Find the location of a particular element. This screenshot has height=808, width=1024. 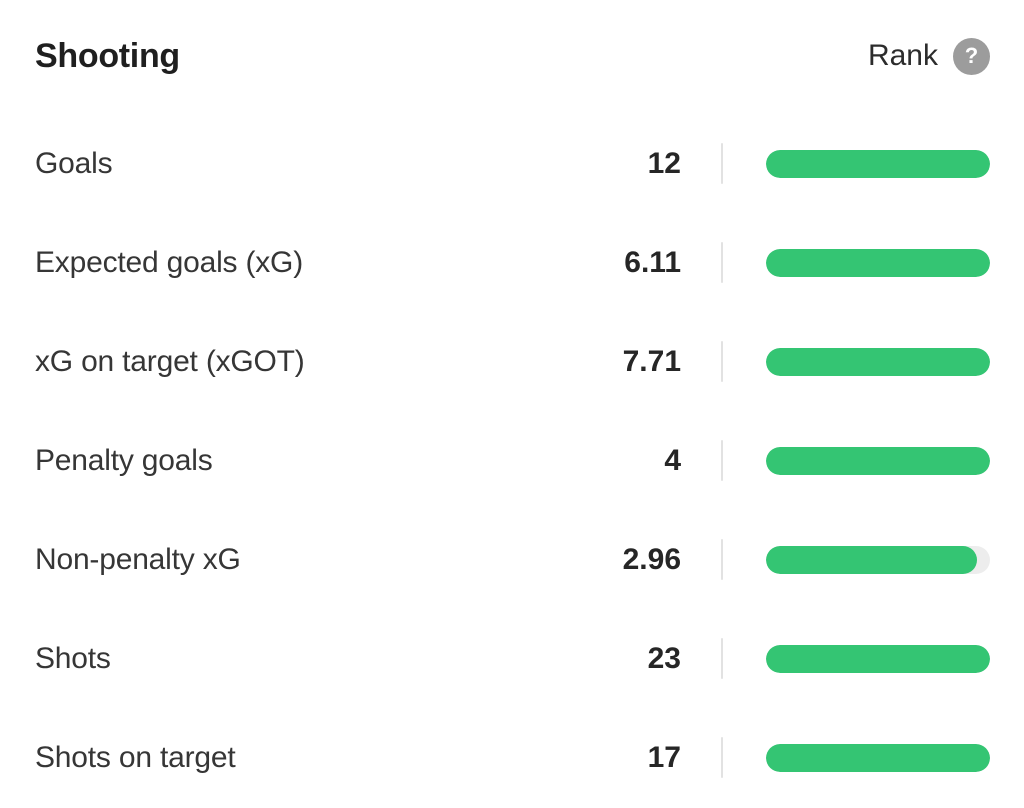

stat-row: Penalty goals 4 is located at coordinates (512, 460).